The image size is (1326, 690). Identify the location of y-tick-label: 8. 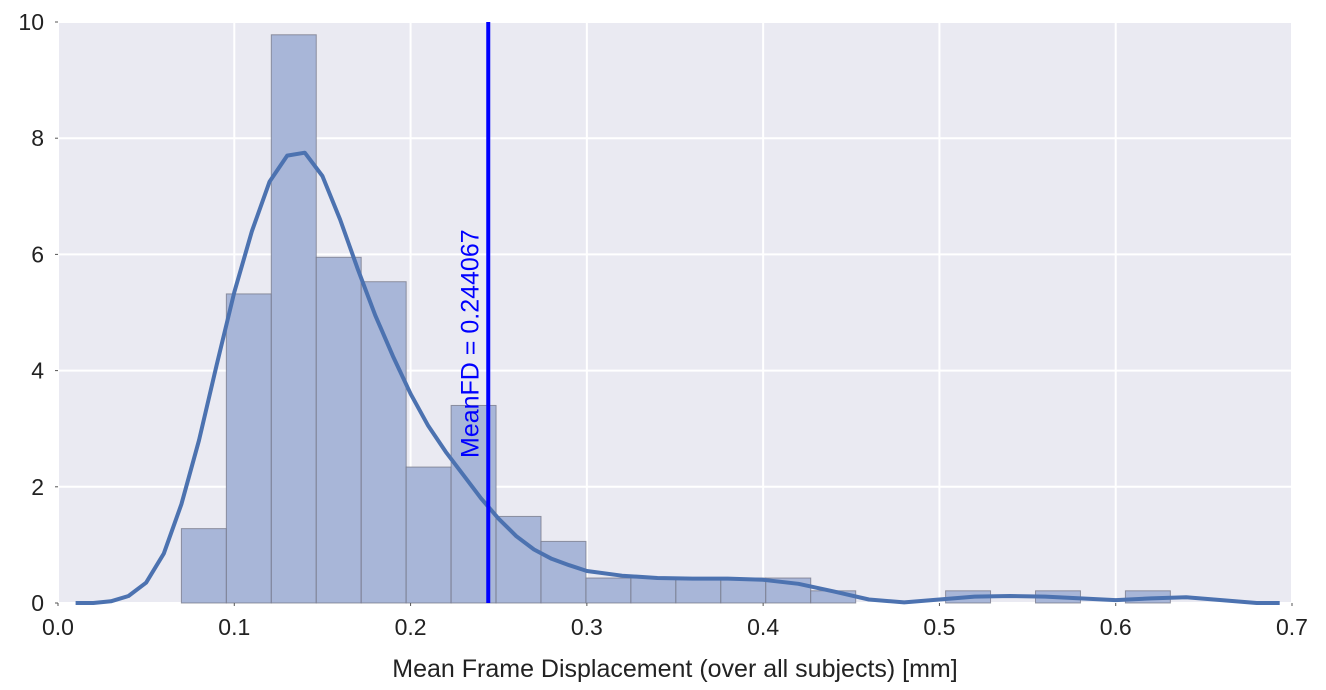
(37, 138).